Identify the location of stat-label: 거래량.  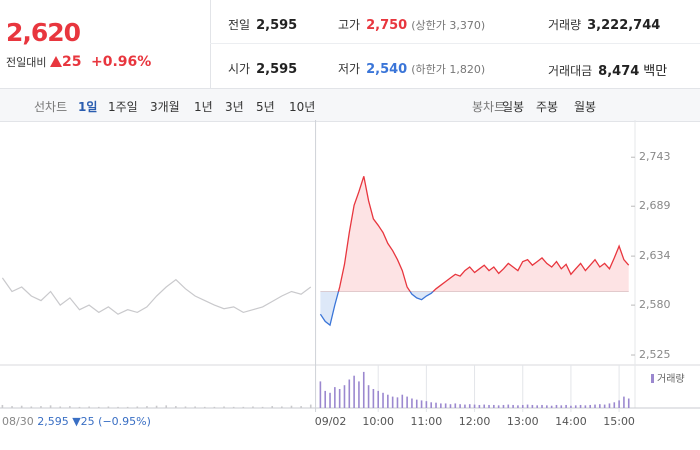
(565, 25).